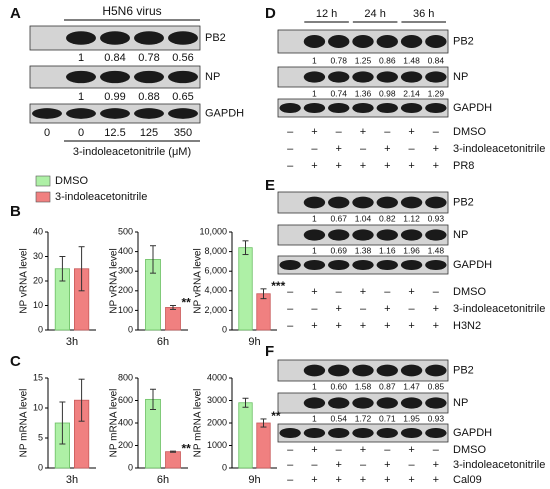 The image size is (550, 489). What do you see at coordinates (472, 433) in the screenshot?
I see `row-label: GAPDH` at bounding box center [472, 433].